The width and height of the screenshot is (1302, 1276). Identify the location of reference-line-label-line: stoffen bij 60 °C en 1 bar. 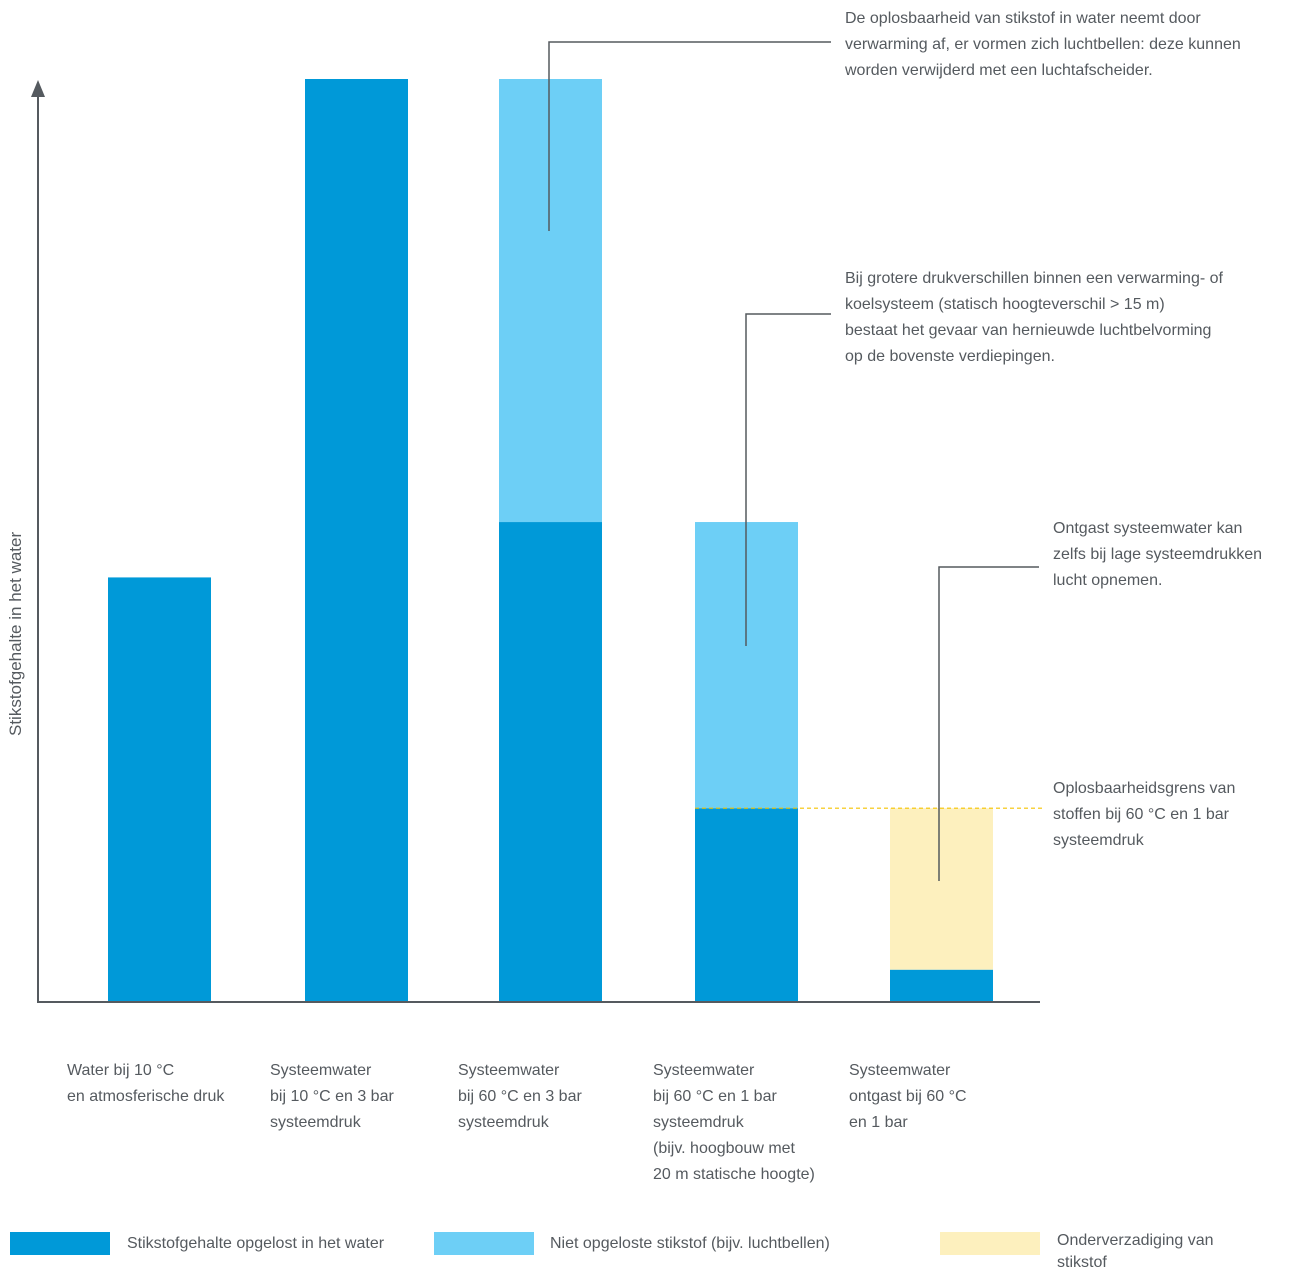
(1141, 814).